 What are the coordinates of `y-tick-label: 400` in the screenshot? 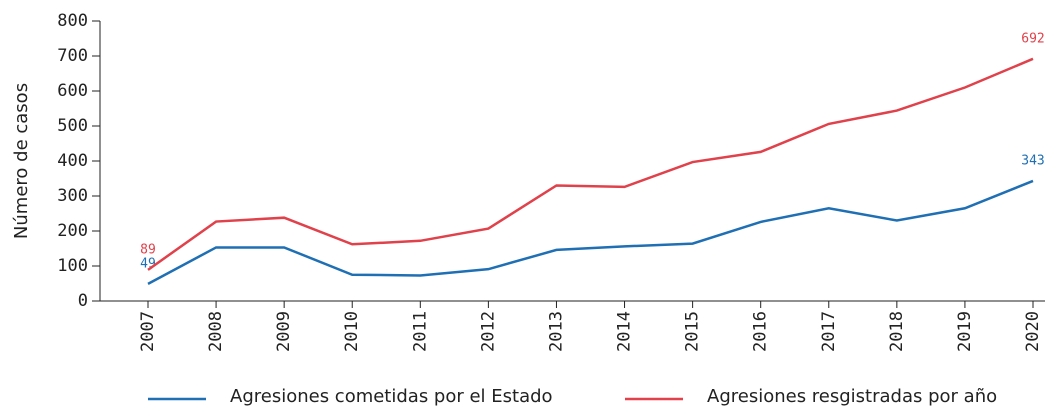 It's located at (72, 161).